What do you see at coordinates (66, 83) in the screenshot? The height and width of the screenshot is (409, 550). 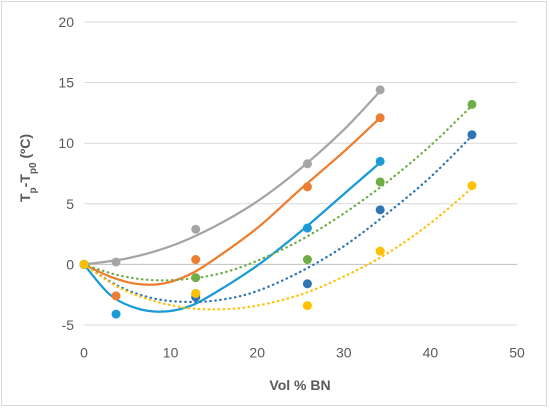 I see `y-tick-label: 15` at bounding box center [66, 83].